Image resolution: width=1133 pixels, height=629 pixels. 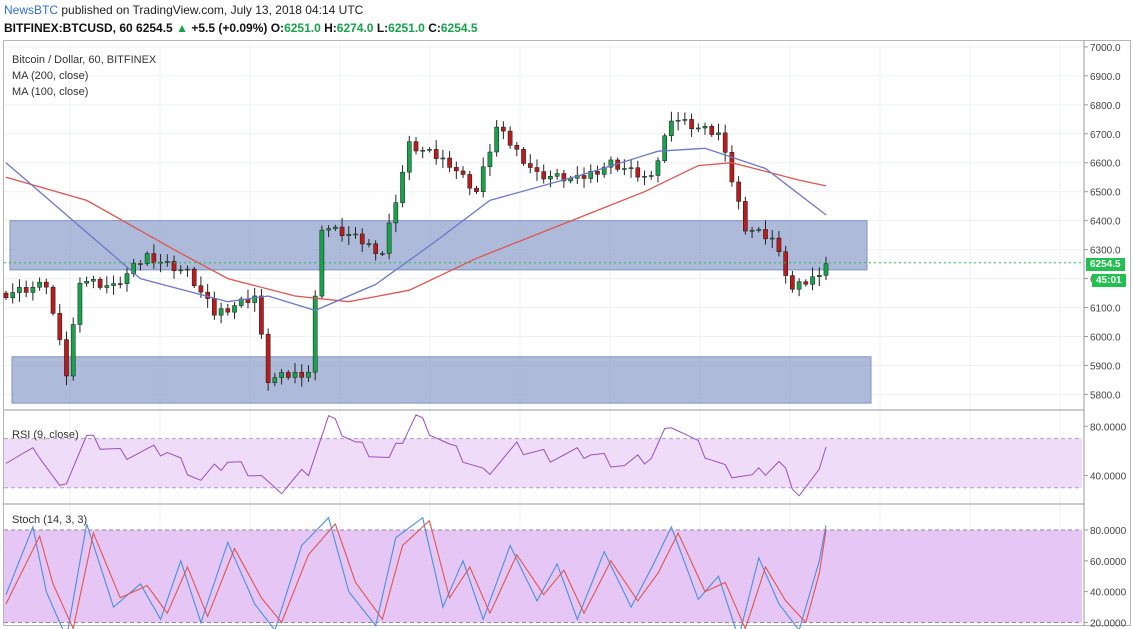 What do you see at coordinates (1108, 623) in the screenshot?
I see `stoch-tick-label: 20.0000` at bounding box center [1108, 623].